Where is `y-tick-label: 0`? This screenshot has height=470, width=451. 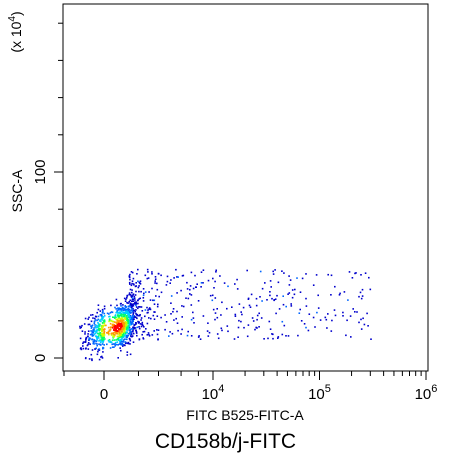
y-tick-label: 0 is located at coordinates (40, 358).